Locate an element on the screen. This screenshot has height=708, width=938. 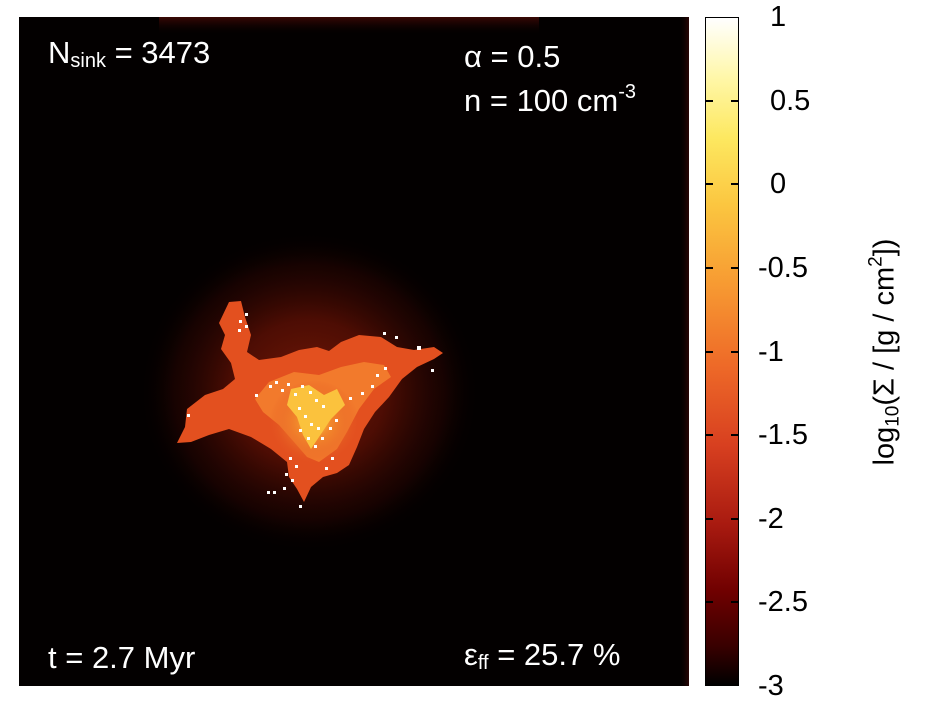
efficiency-label: εff = 25.7 % is located at coordinates (542, 655).